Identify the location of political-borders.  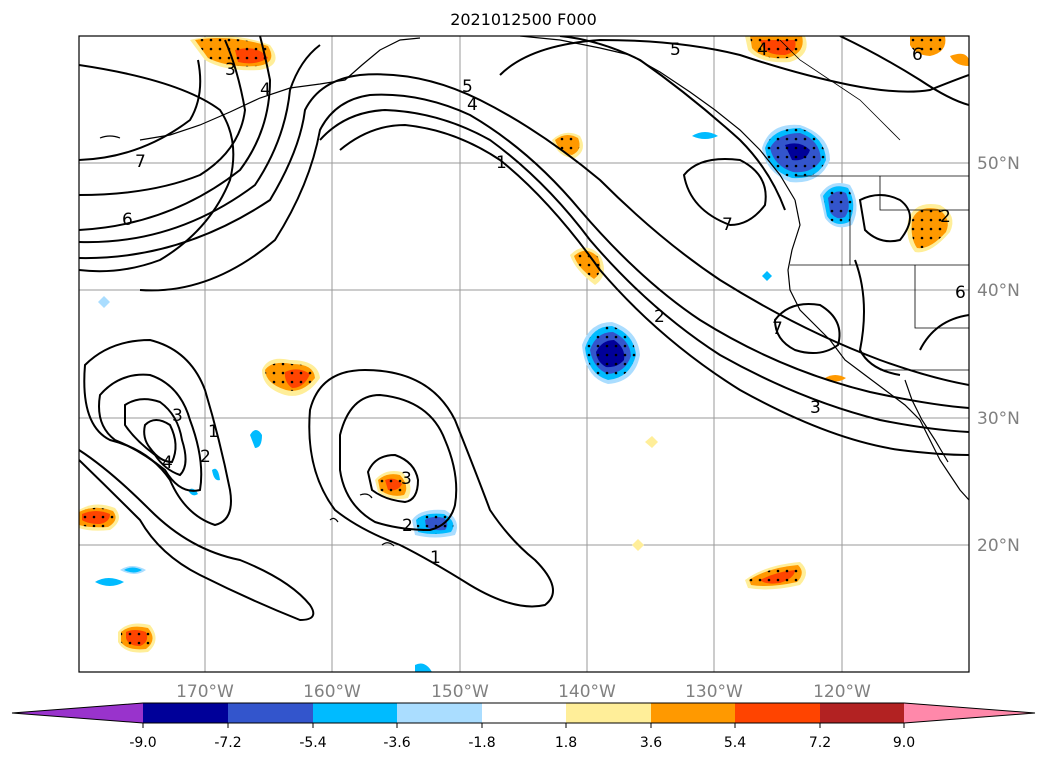
(874, 205).